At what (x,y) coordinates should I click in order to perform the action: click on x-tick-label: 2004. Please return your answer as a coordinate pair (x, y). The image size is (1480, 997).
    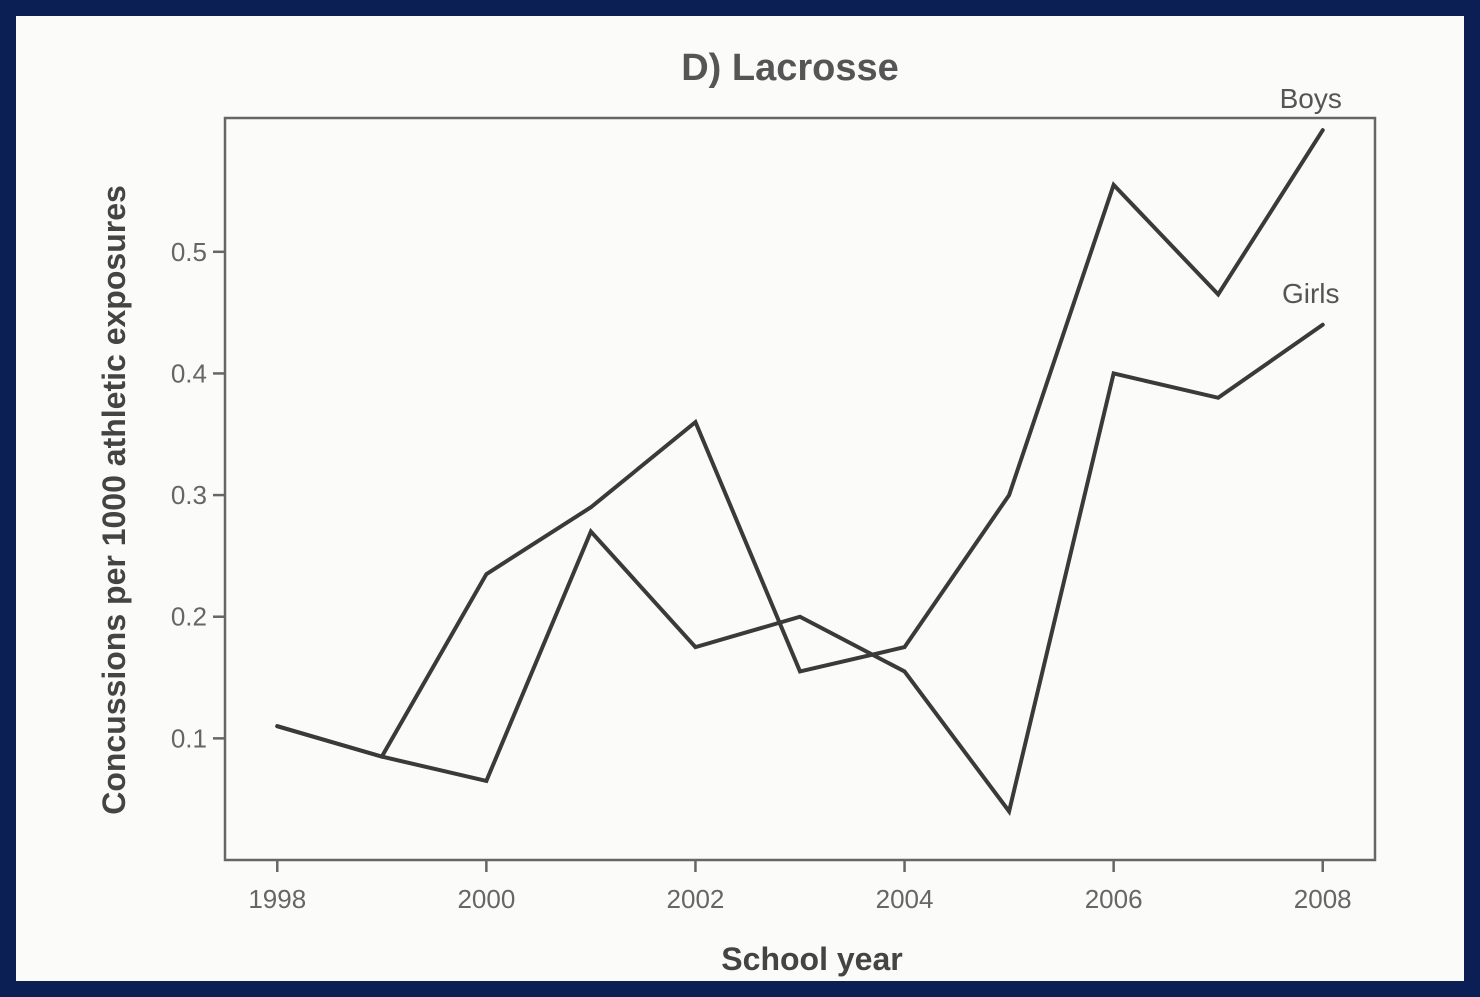
    Looking at the image, I should click on (905, 899).